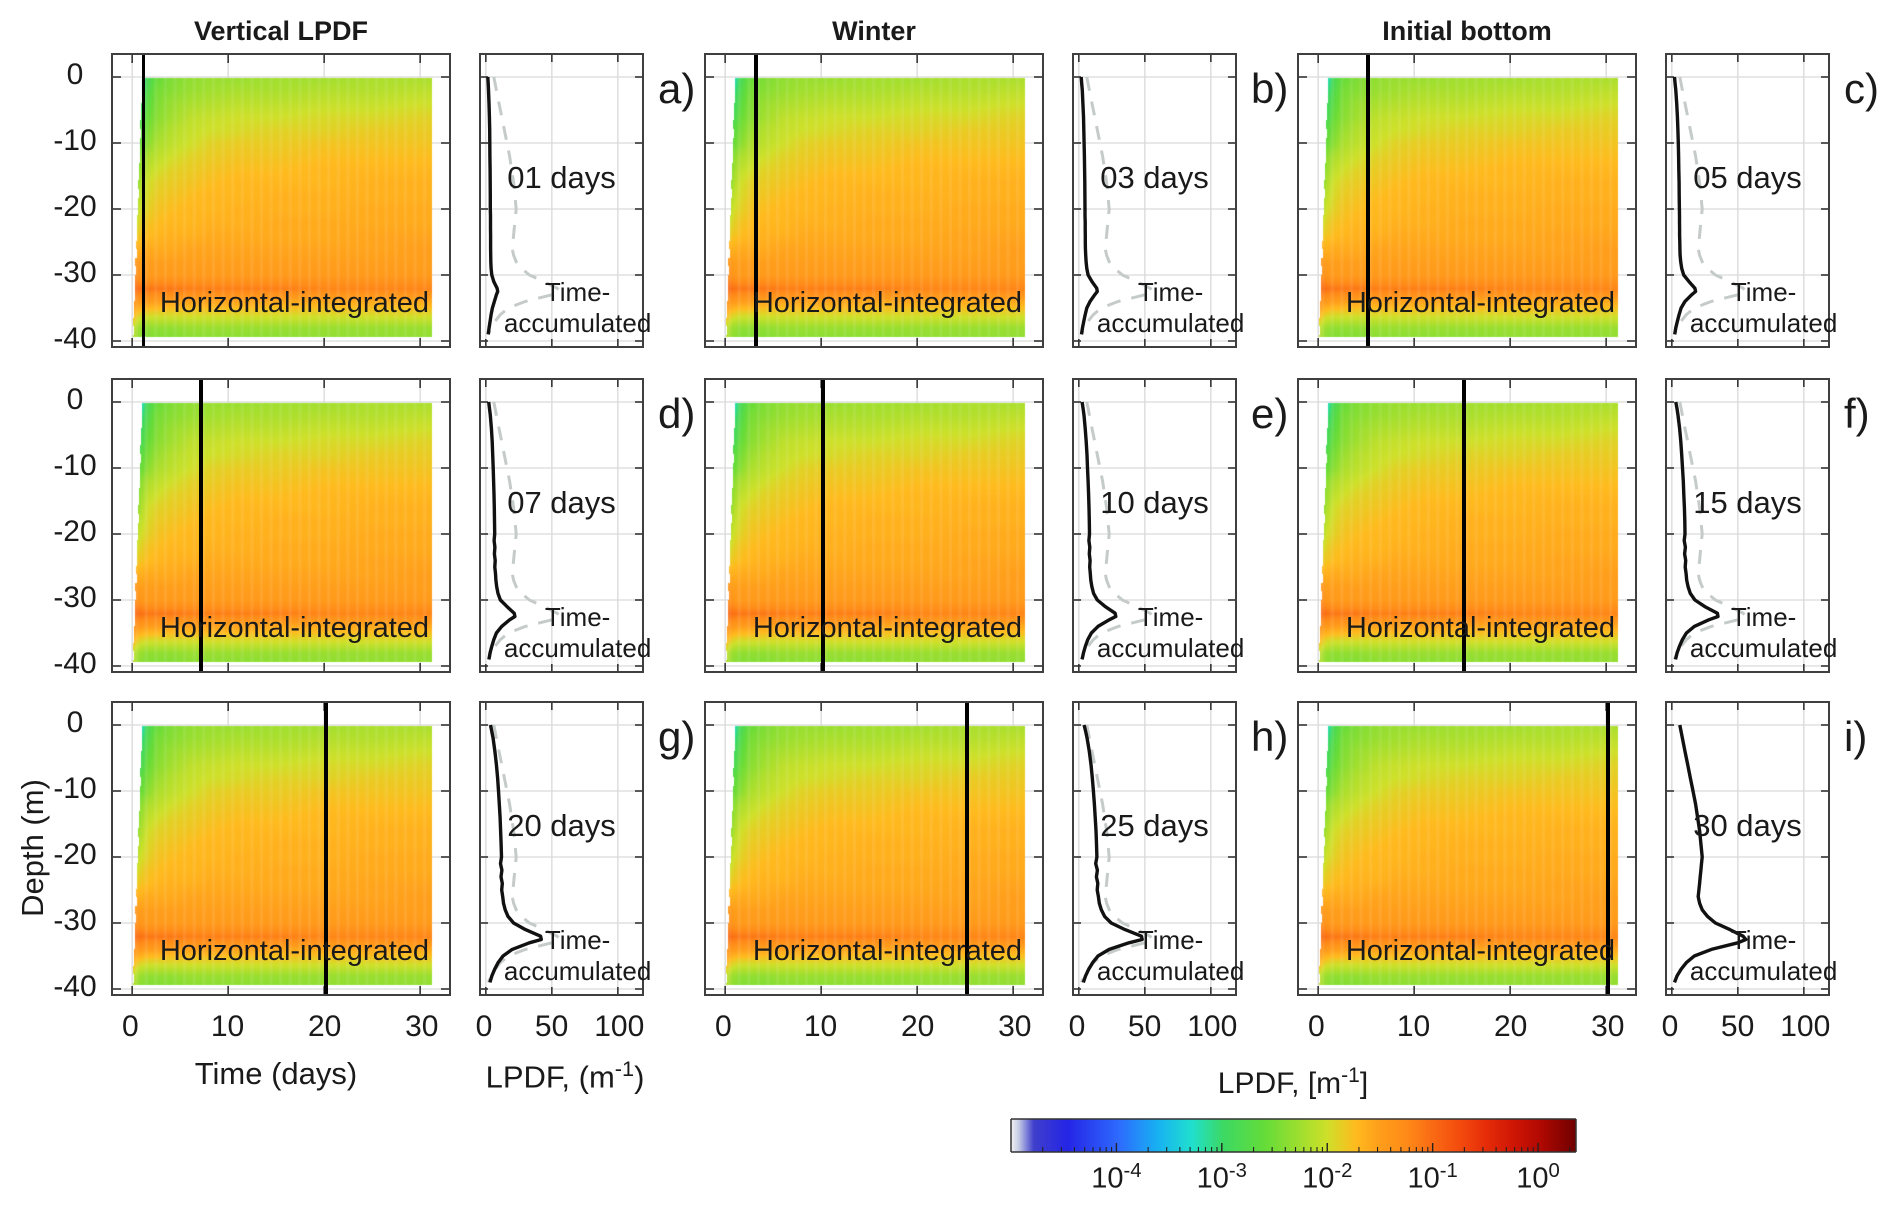  I want to click on time-tick-label-col3-0: 0, so click(1316, 1026).